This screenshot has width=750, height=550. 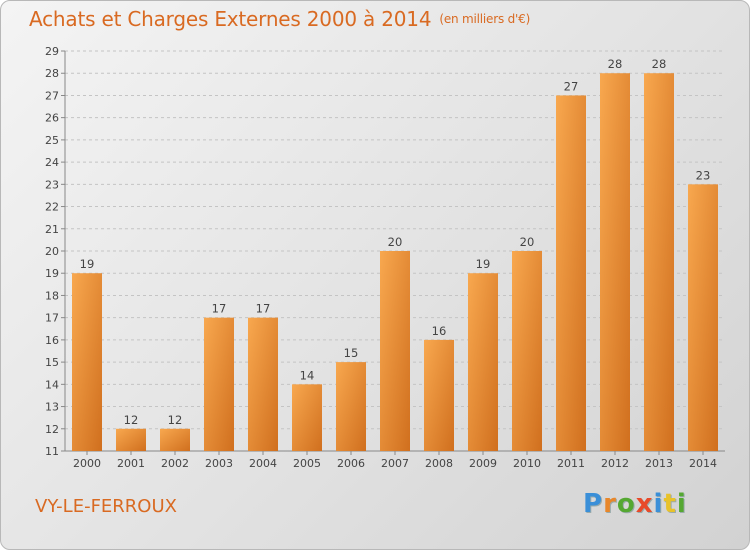 I want to click on y-tick-label: 22, so click(x=52, y=207).